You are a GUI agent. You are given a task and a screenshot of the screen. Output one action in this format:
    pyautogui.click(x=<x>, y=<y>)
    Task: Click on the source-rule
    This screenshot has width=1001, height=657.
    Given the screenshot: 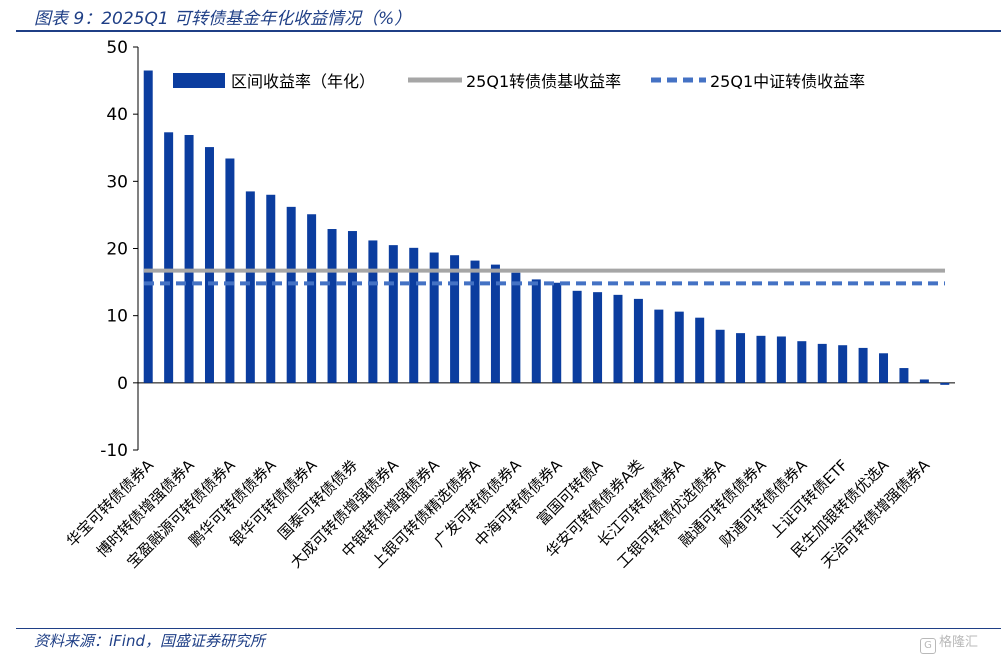 What is the action you would take?
    pyautogui.click(x=508, y=628)
    